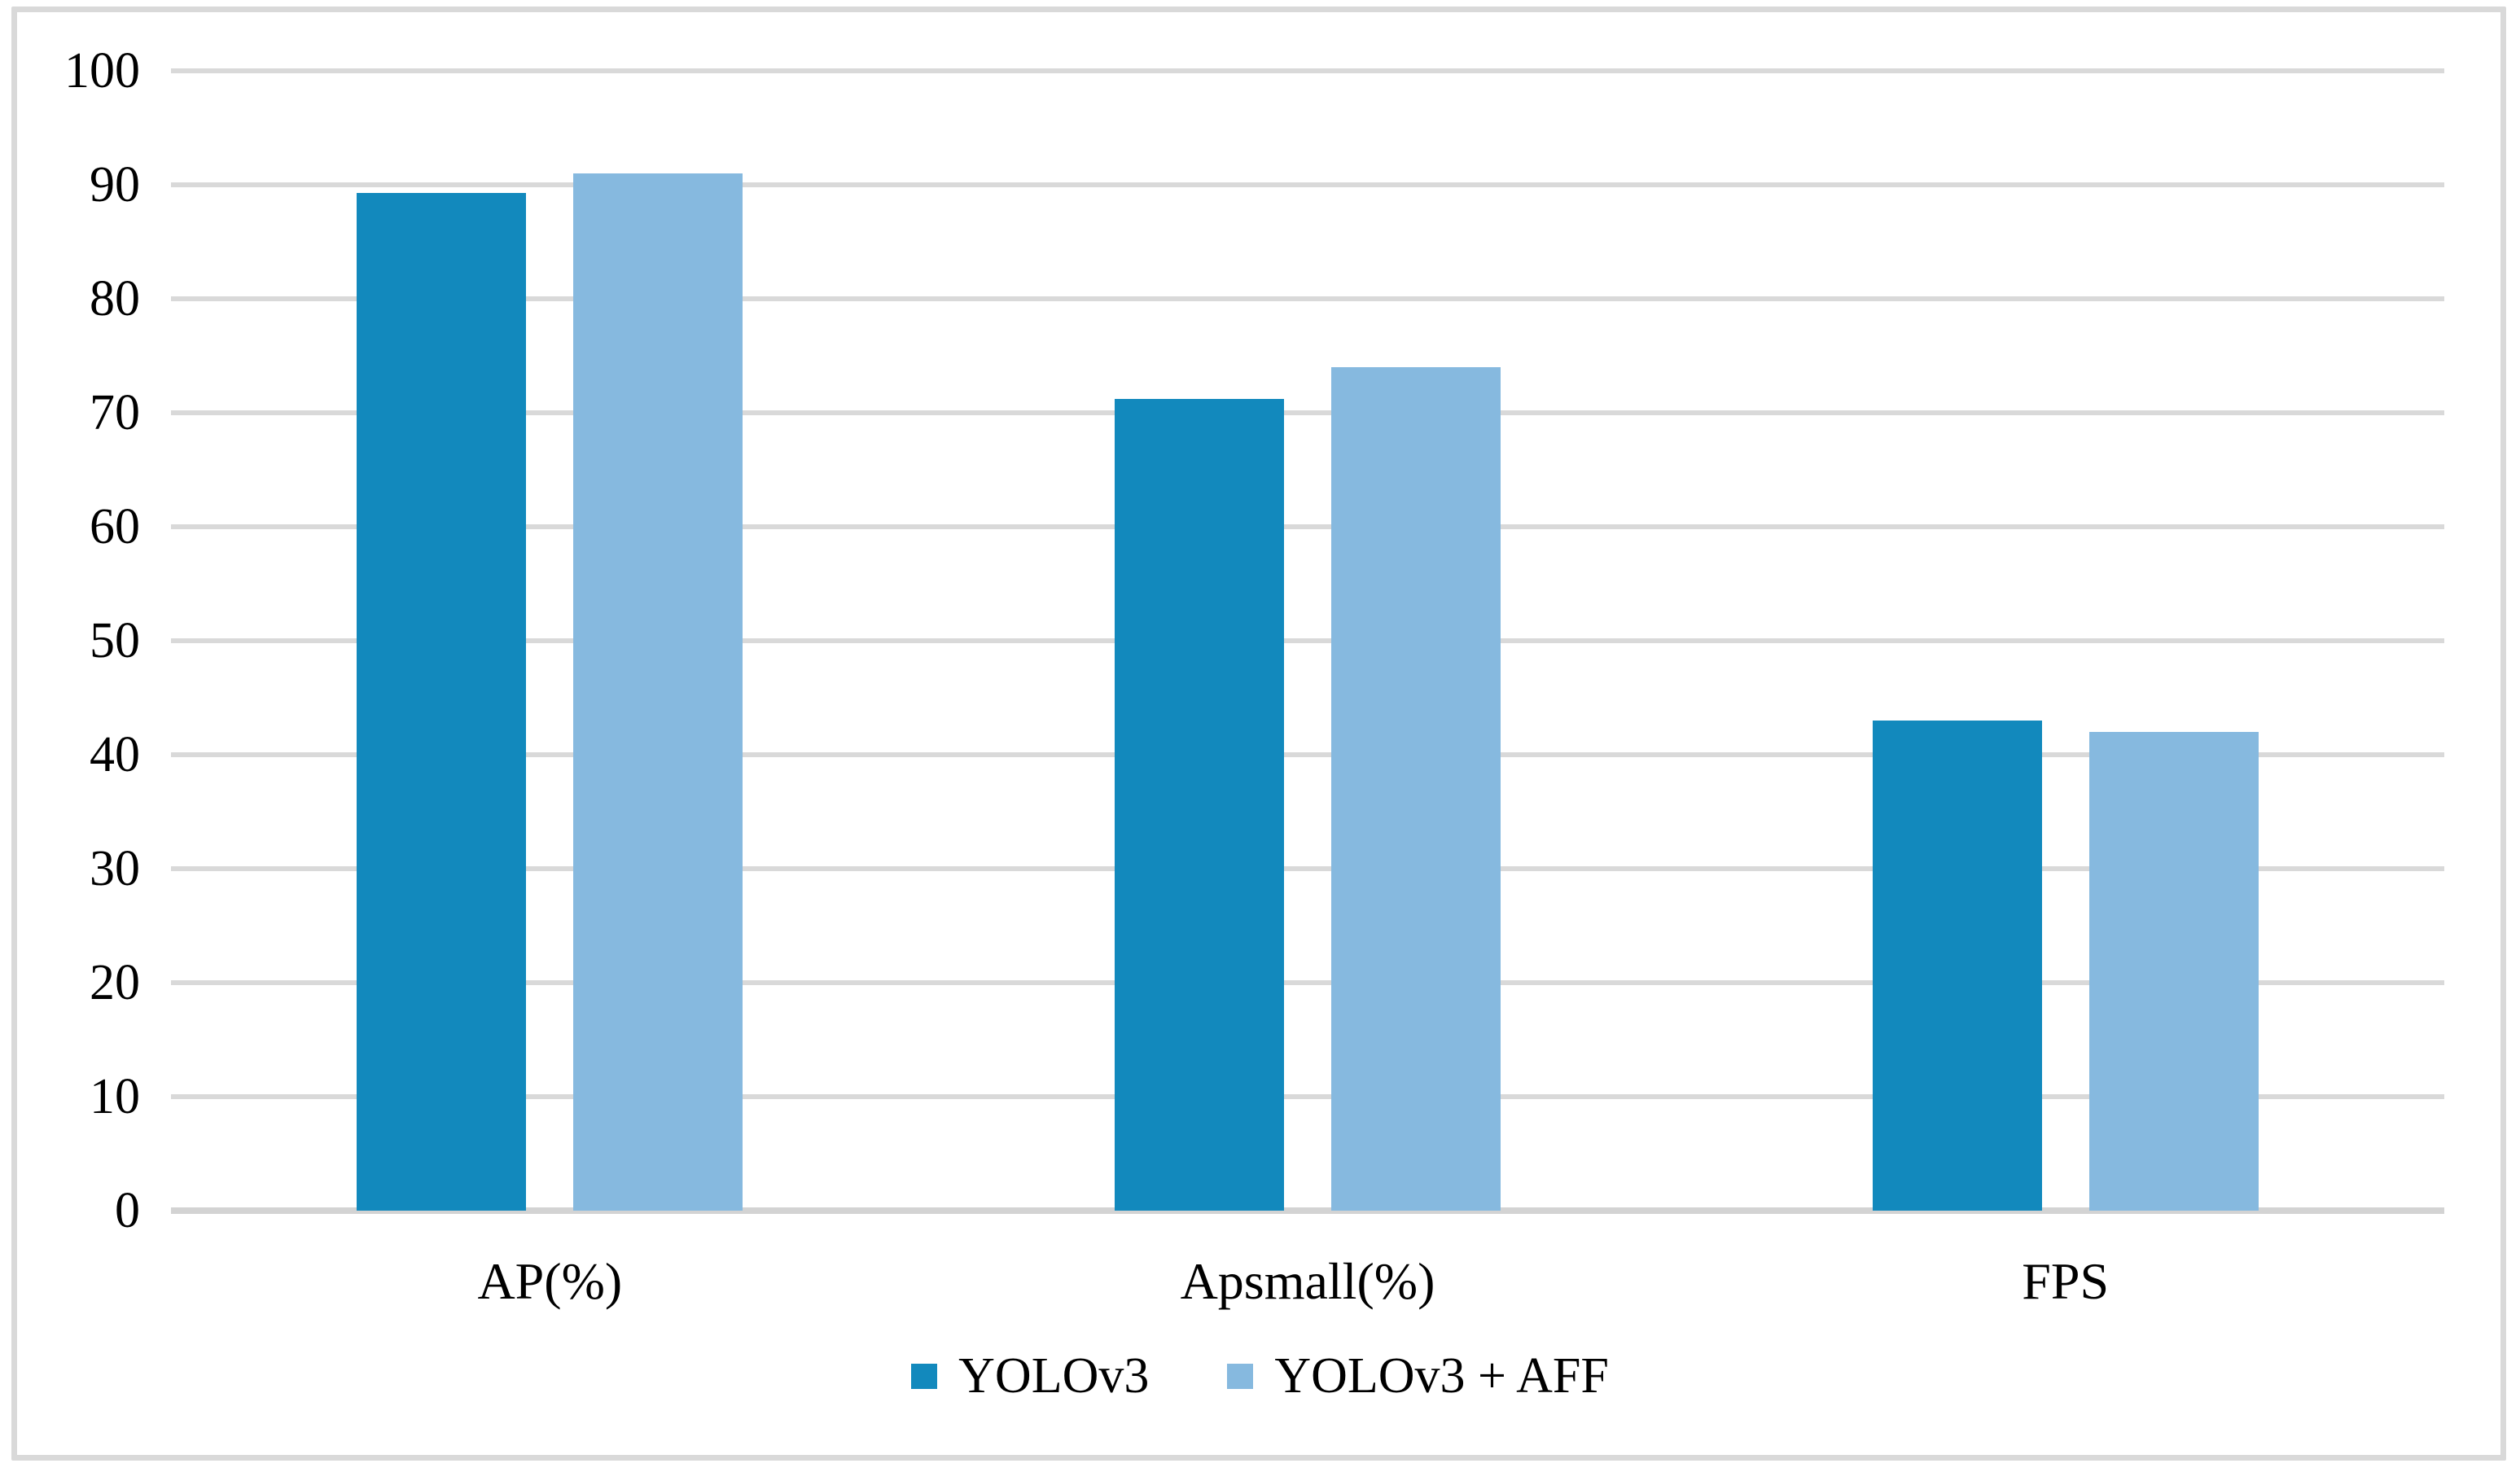 This screenshot has height=1472, width=2520. Describe the element at coordinates (1241, 1376) in the screenshot. I see `legend-swatch-yolov3-aff-icon` at that location.